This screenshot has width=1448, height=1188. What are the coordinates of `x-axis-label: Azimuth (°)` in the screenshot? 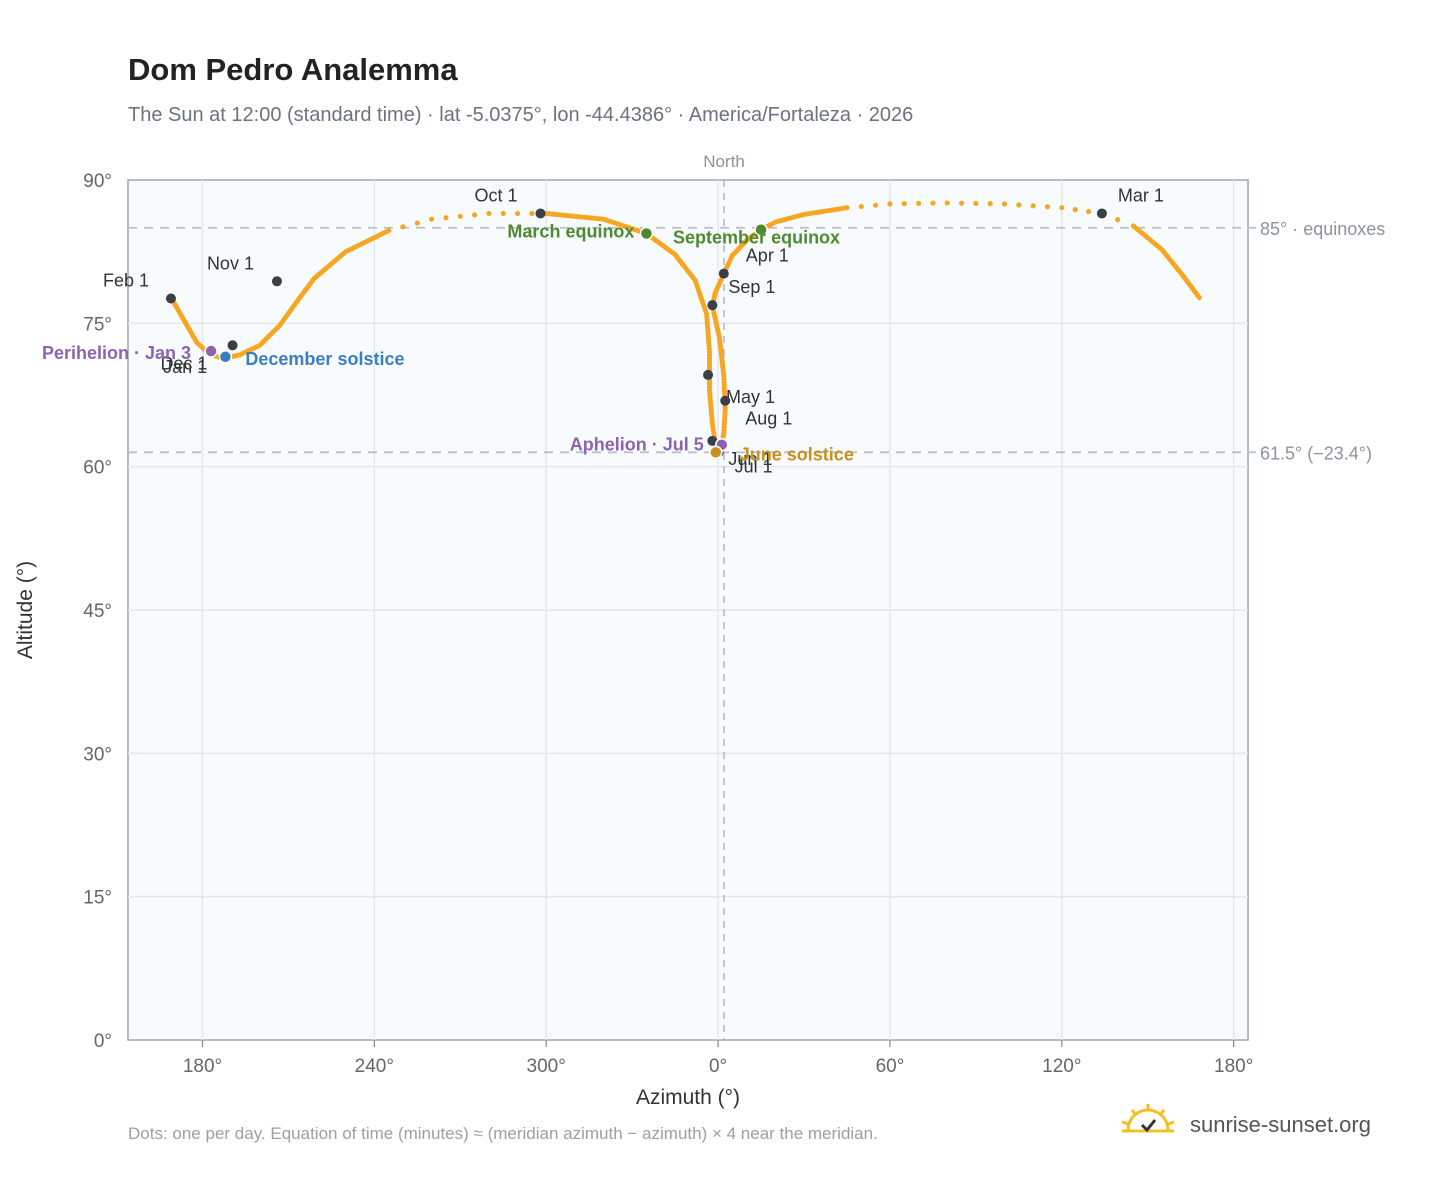 It's located at (688, 1097).